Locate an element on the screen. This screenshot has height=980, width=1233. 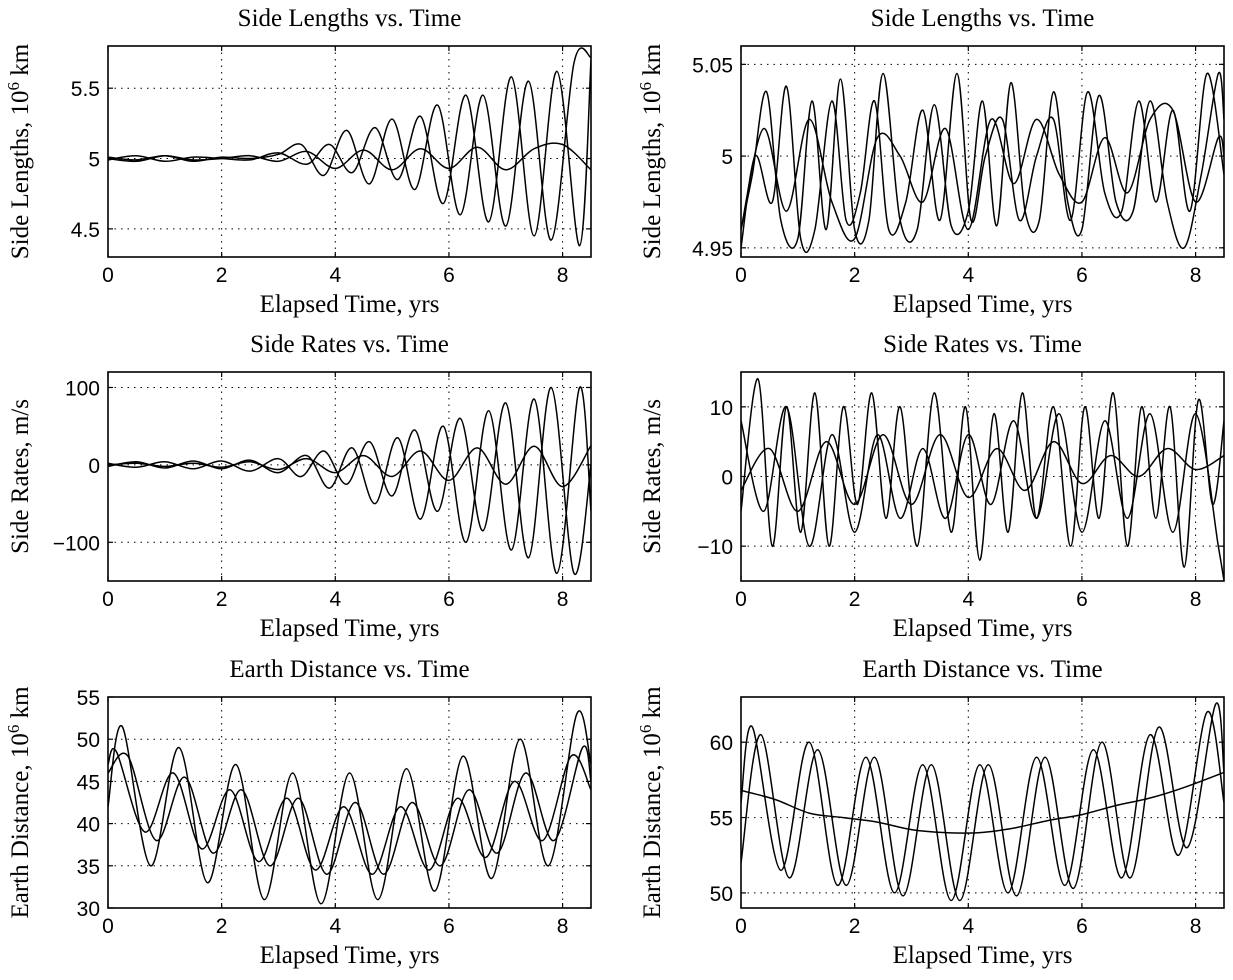
y-tick-label: 40 is located at coordinates (88, 825).